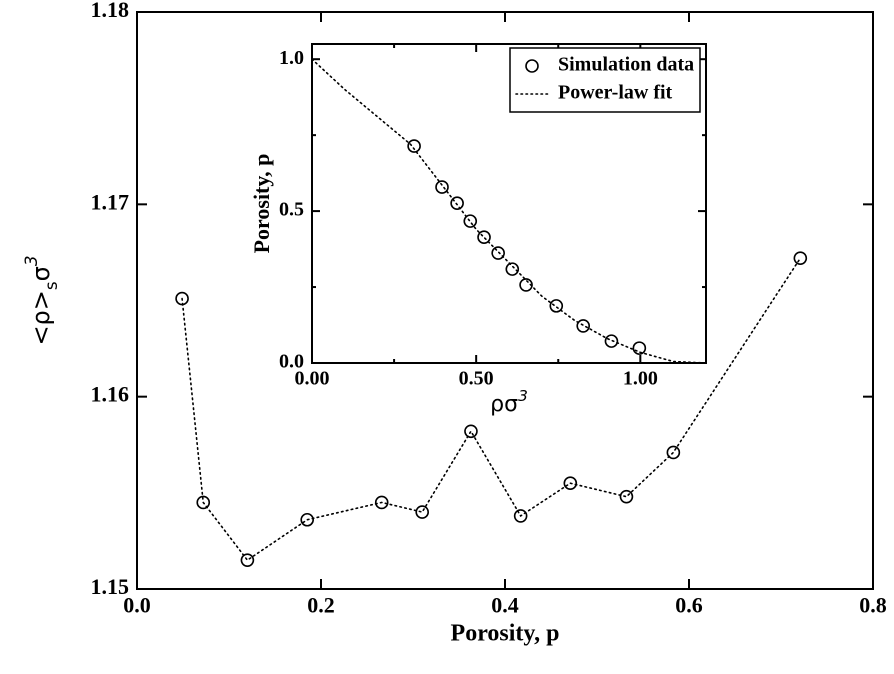 This screenshot has width=894, height=674. I want to click on y-tick-label: 1.18, so click(110, 11).